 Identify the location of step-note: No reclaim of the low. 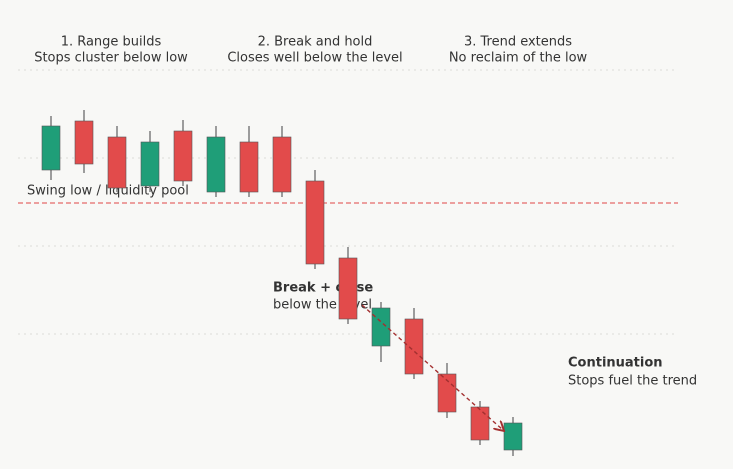
(518, 58).